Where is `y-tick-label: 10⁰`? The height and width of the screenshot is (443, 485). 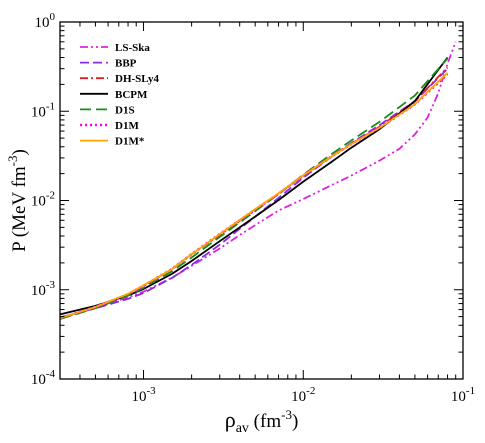
y-tick-label: 10⁰ is located at coordinates (45, 21).